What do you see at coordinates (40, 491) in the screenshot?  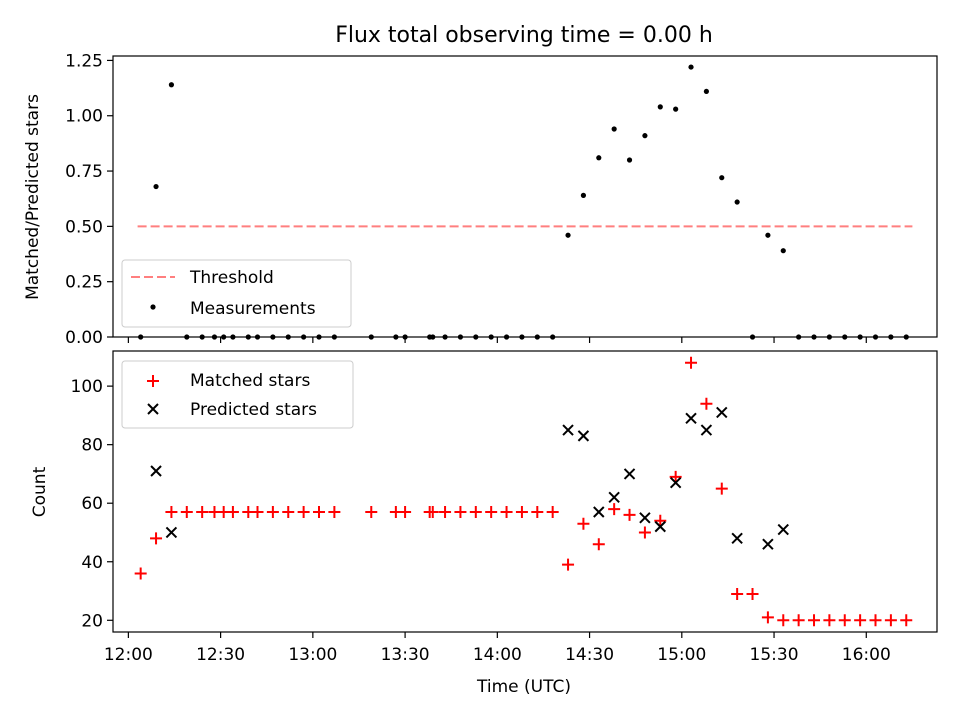 I see `panel-count-ylabel: Count` at bounding box center [40, 491].